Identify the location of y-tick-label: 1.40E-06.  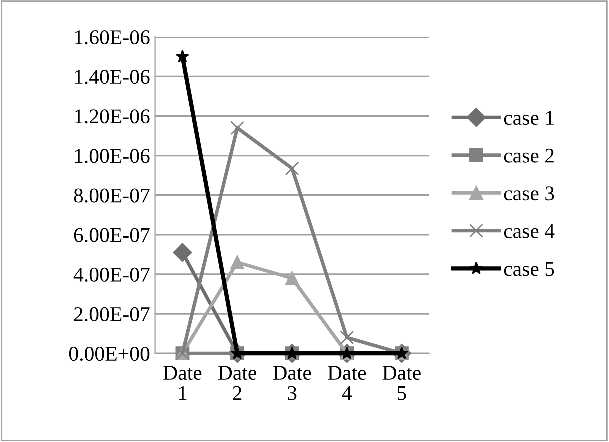
(112, 77).